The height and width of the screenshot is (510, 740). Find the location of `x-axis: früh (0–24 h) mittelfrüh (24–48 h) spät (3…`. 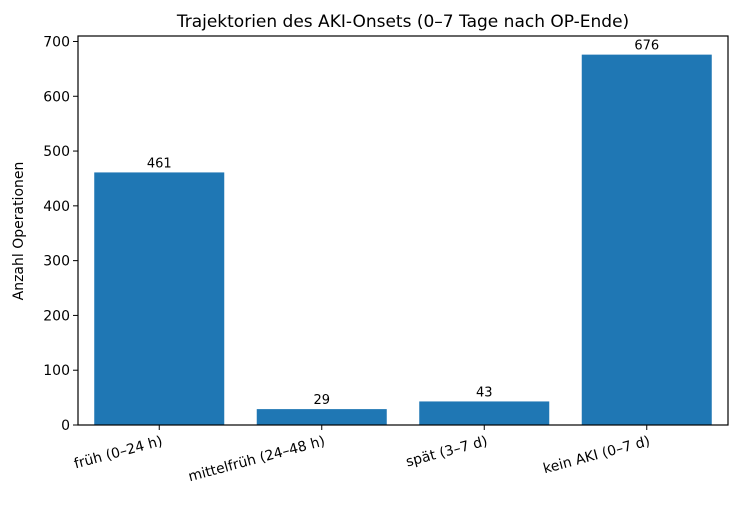

x-axis: früh (0–24 h) mittelfrüh (24–48 h) spät (3… is located at coordinates (362, 455).